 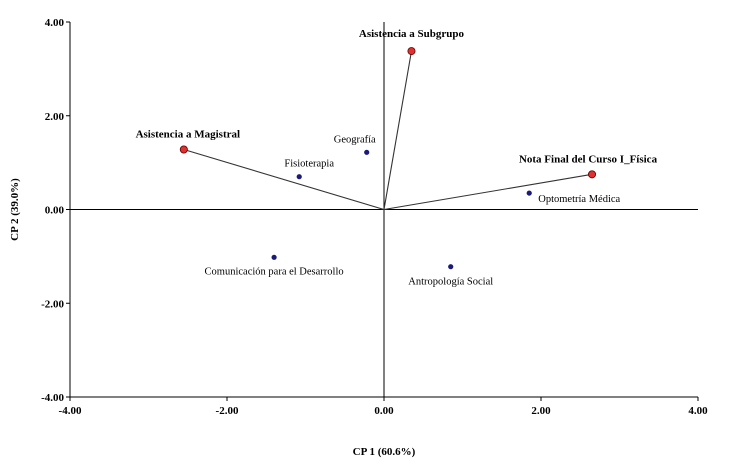 What do you see at coordinates (384, 452) in the screenshot?
I see `x-axis-title: CP 1 (60.6%)` at bounding box center [384, 452].